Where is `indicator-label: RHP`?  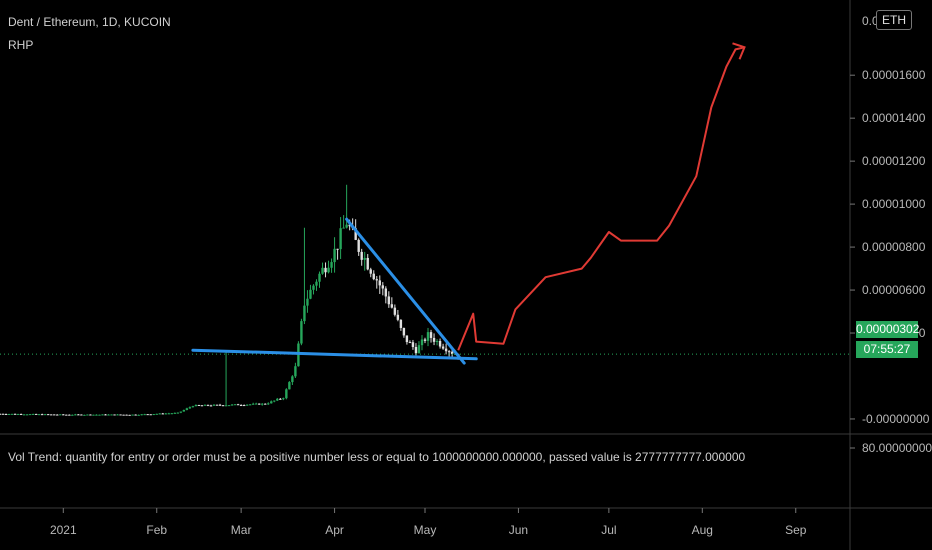
indicator-label: RHP is located at coordinates (21, 45).